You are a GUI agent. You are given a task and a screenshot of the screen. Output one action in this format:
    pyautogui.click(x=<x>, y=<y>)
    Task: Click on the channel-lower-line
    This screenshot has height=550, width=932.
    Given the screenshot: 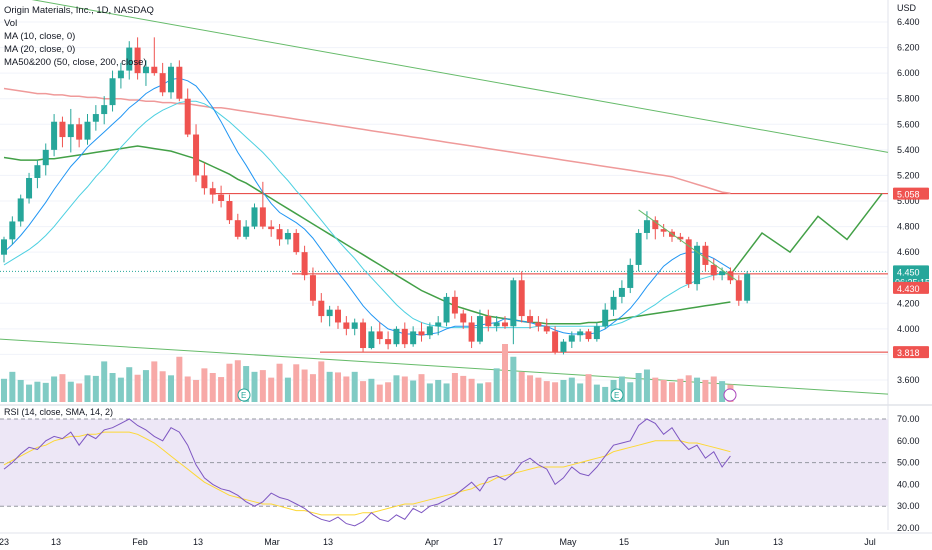 What is the action you would take?
    pyautogui.click(x=444, y=366)
    